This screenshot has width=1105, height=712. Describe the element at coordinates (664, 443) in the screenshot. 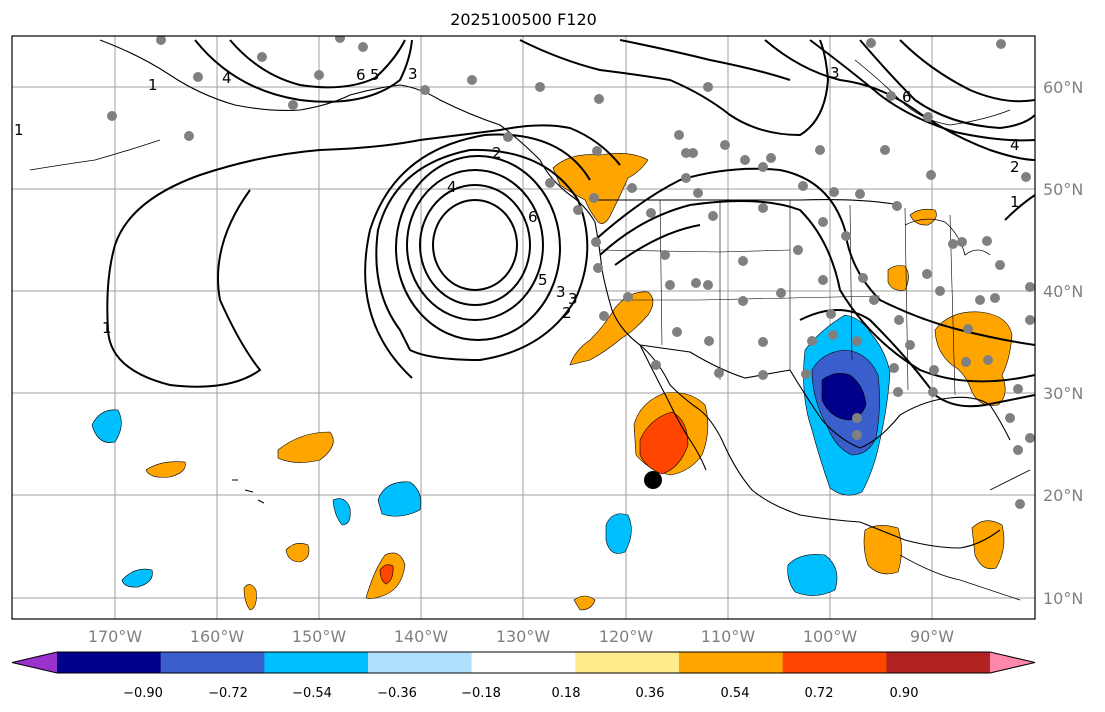

I see `fill-red-baja` at that location.